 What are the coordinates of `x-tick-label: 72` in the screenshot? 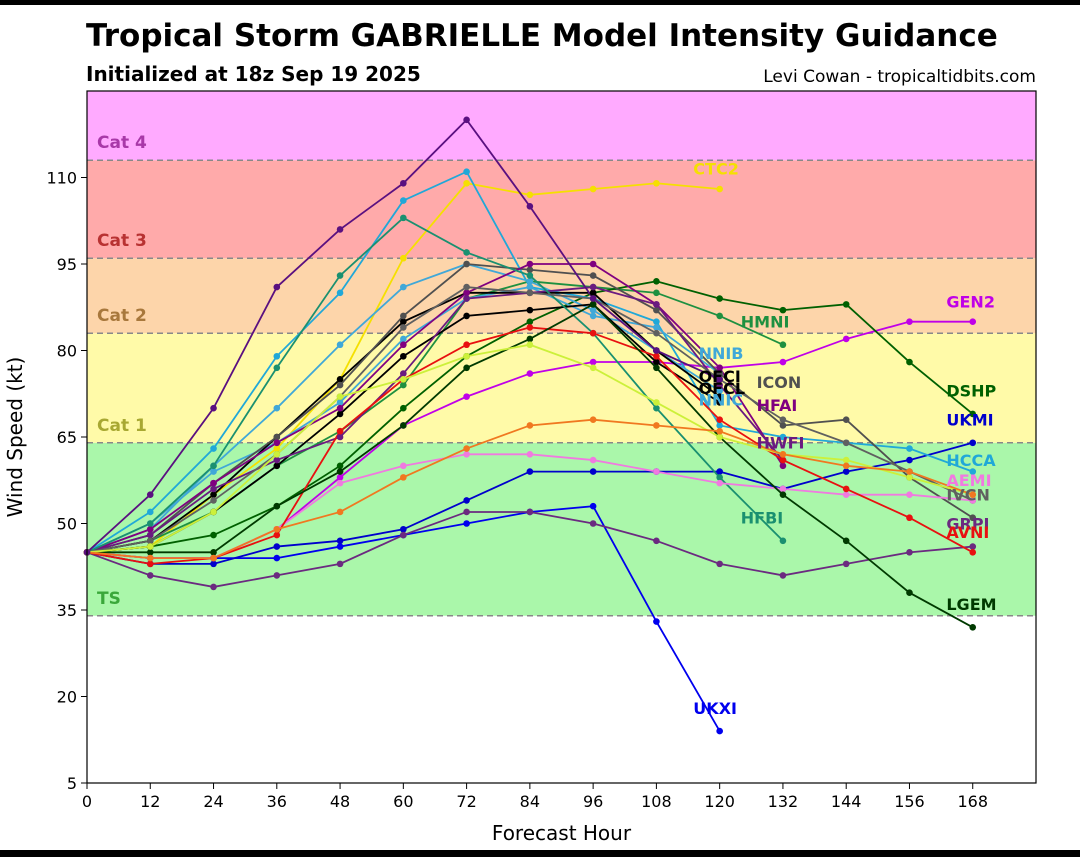 It's located at (466, 801).